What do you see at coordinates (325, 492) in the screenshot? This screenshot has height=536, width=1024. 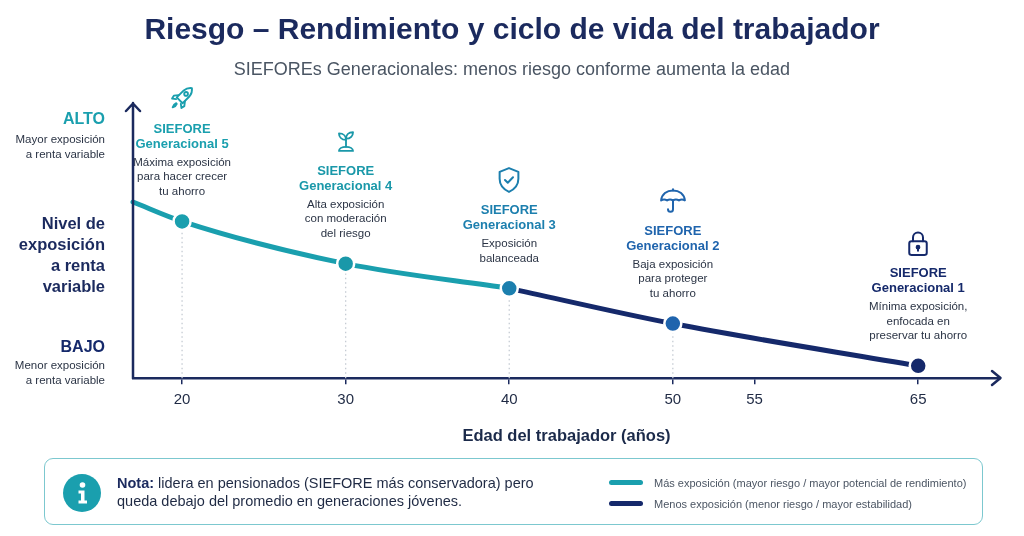 I see `text: Nota: lidera en pensionados (SIEFORE más conservadora) pero queda debajo del promedio en generaciones jóvenes.` at bounding box center [325, 492].